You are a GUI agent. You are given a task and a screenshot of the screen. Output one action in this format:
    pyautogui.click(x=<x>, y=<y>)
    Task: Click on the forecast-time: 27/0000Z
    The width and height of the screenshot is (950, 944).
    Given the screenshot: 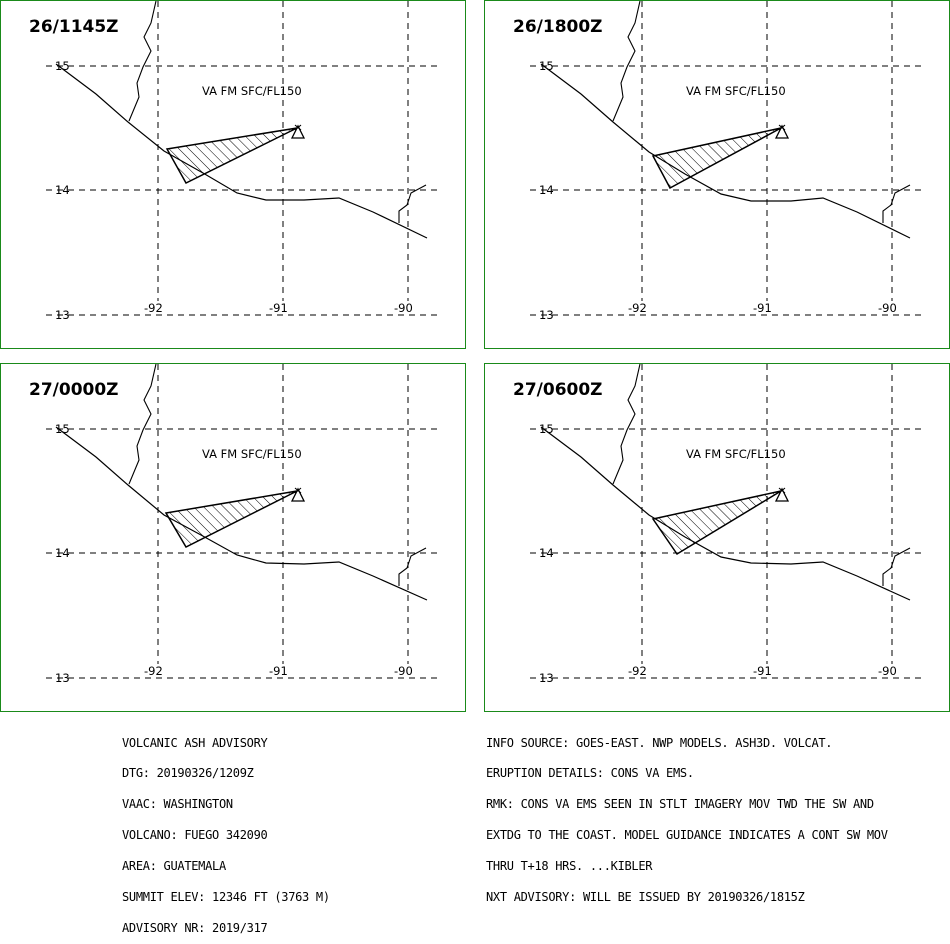 What is the action you would take?
    pyautogui.click(x=74, y=390)
    